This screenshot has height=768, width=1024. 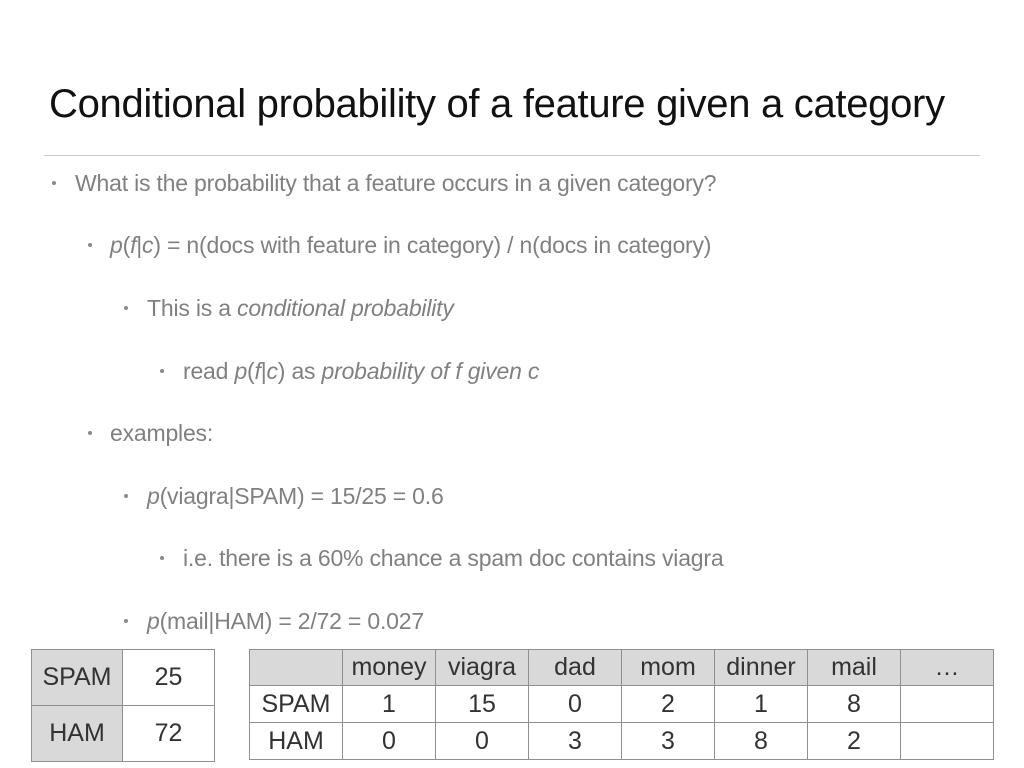 What do you see at coordinates (668, 667) in the screenshot?
I see `column-header: mom` at bounding box center [668, 667].